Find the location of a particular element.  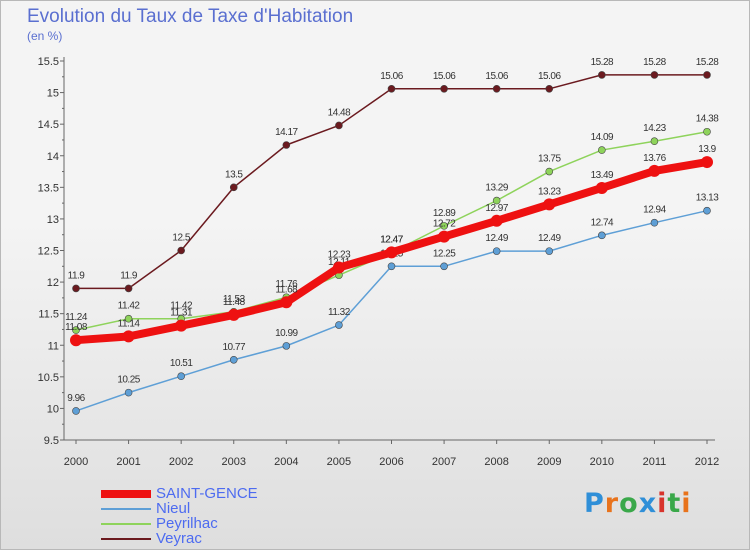

y-tick-label: 13 is located at coordinates (53, 220).